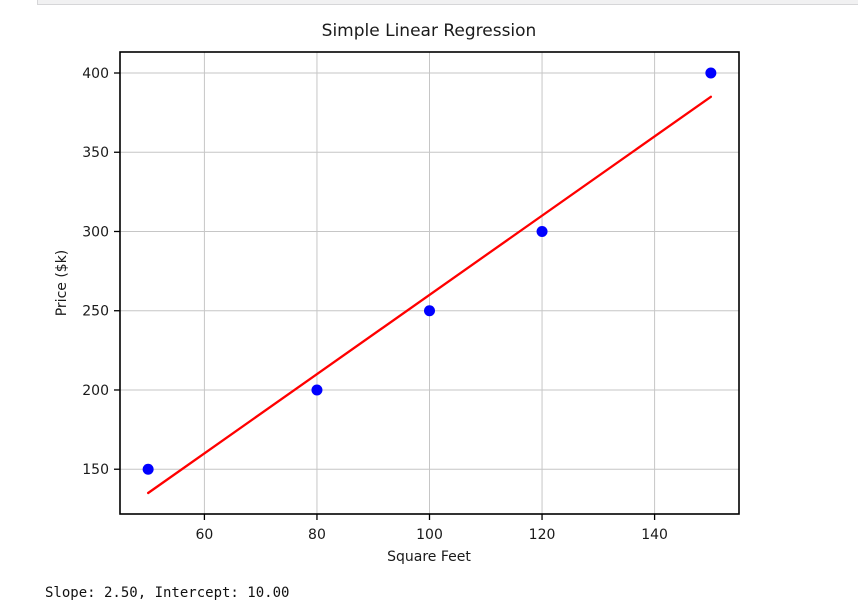 The width and height of the screenshot is (858, 611). I want to click on x-tick-label: 80, so click(317, 535).